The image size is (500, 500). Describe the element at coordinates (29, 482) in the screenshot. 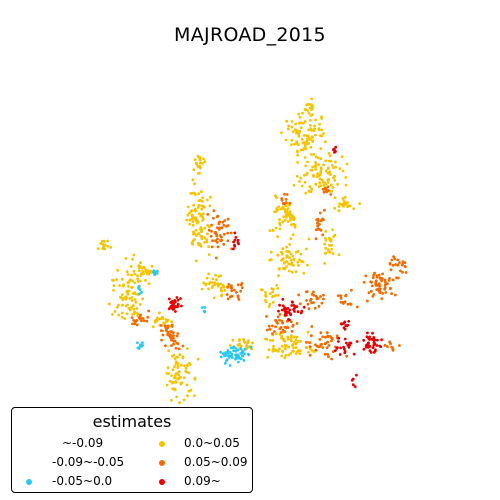

I see `cyan-dot-icon` at that location.